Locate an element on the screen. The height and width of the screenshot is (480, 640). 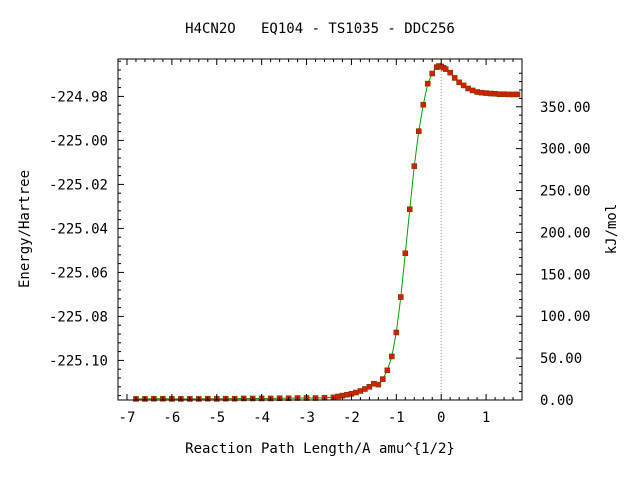
y-tick-label: -224.98 is located at coordinates (78, 97).